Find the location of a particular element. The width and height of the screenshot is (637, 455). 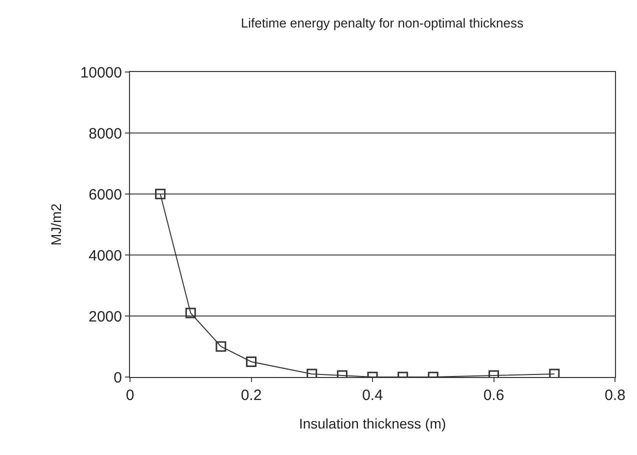

y-tick-label: 4000 is located at coordinates (105, 255).